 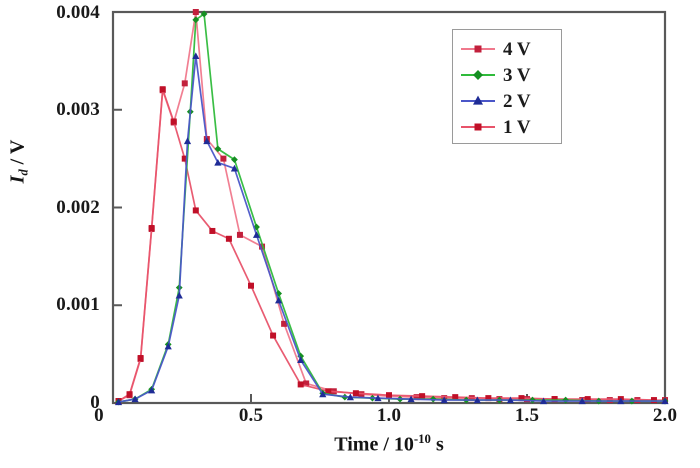 What do you see at coordinates (517, 49) in the screenshot?
I see `legend-label-4v: 4 V` at bounding box center [517, 49].